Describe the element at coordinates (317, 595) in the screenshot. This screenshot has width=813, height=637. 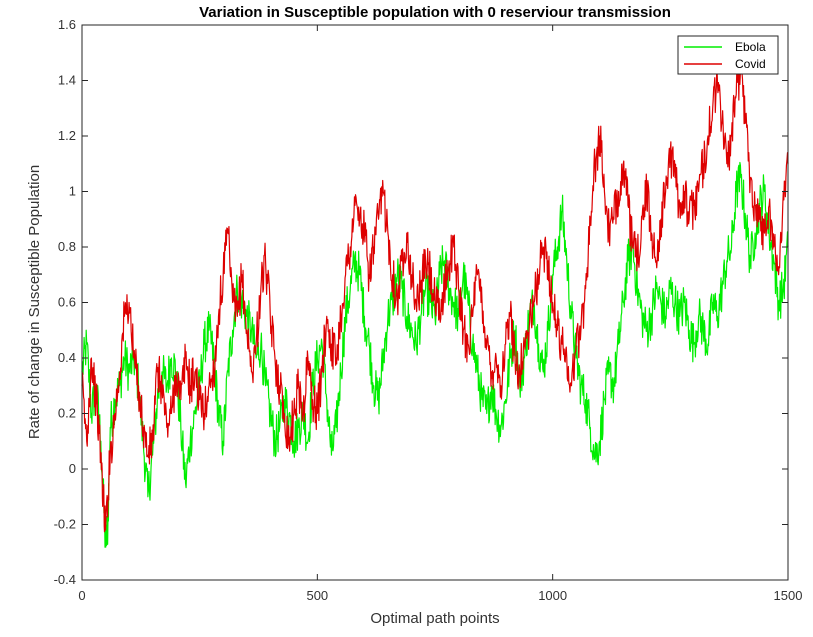
I see `x-tick-label: 500` at that location.